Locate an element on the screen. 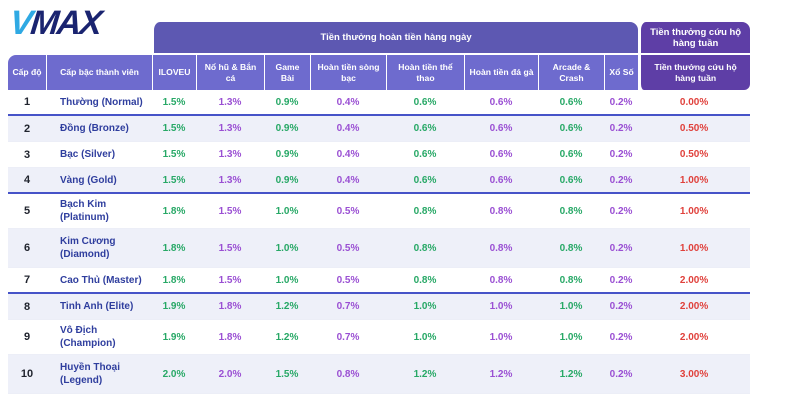  level-cell: 8 is located at coordinates (27, 307).